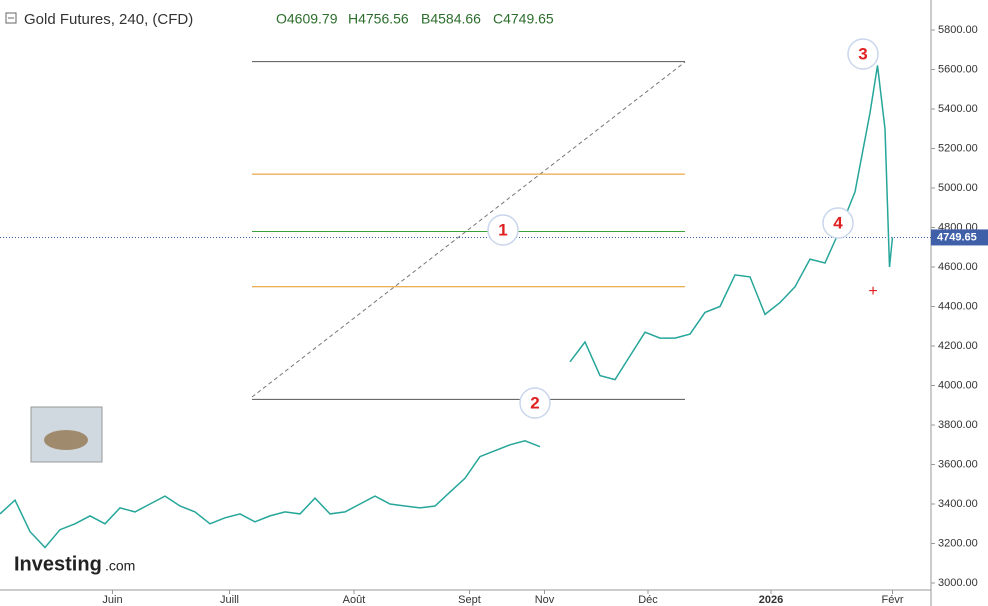  I want to click on y-tick-label: 4200.00, so click(958, 346).